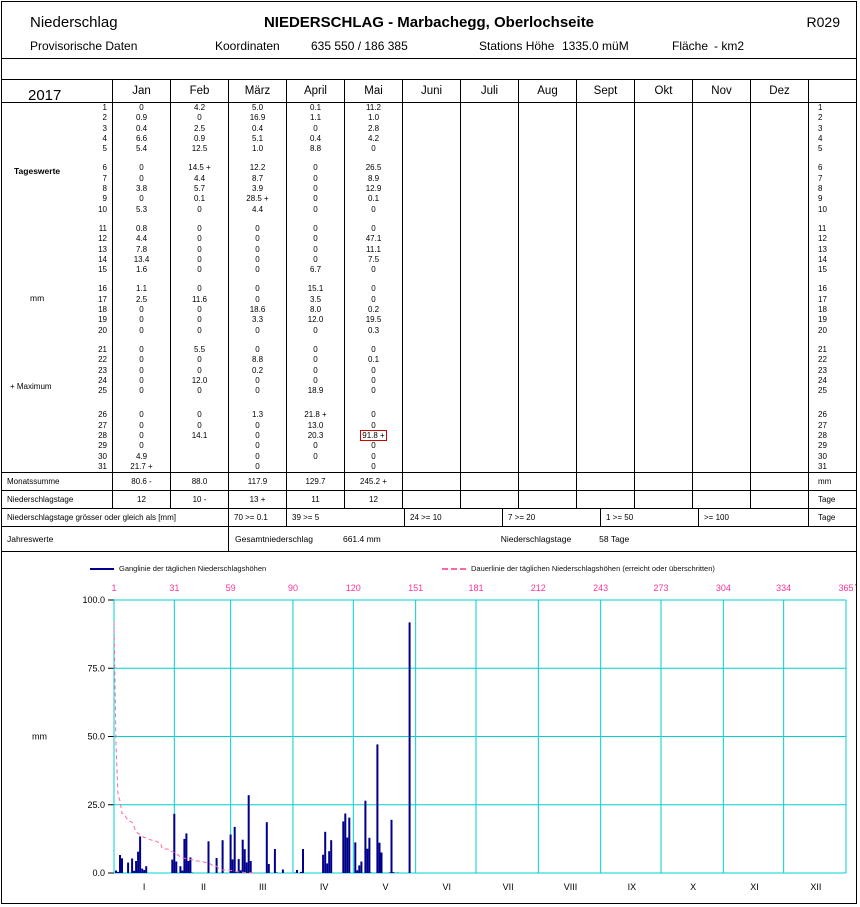  What do you see at coordinates (104, 168) in the screenshot?
I see `day-number: 6` at bounding box center [104, 168].